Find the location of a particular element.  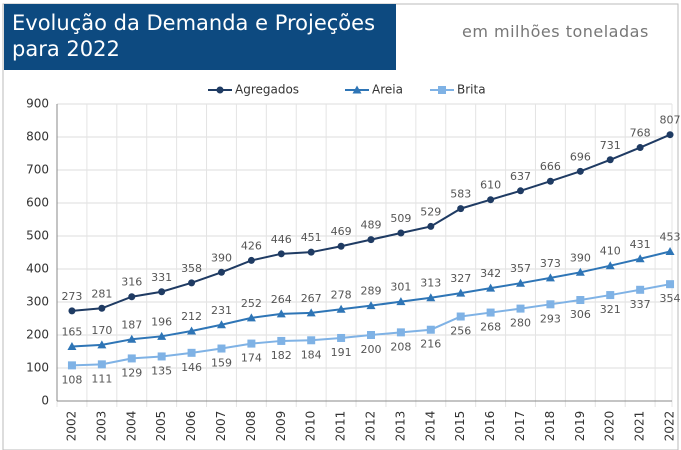

x-tick-label: 2008 is located at coordinates (251, 426).